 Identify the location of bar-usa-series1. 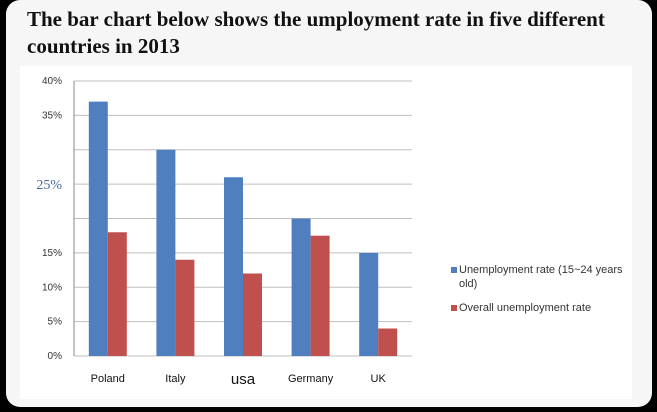
(233, 266).